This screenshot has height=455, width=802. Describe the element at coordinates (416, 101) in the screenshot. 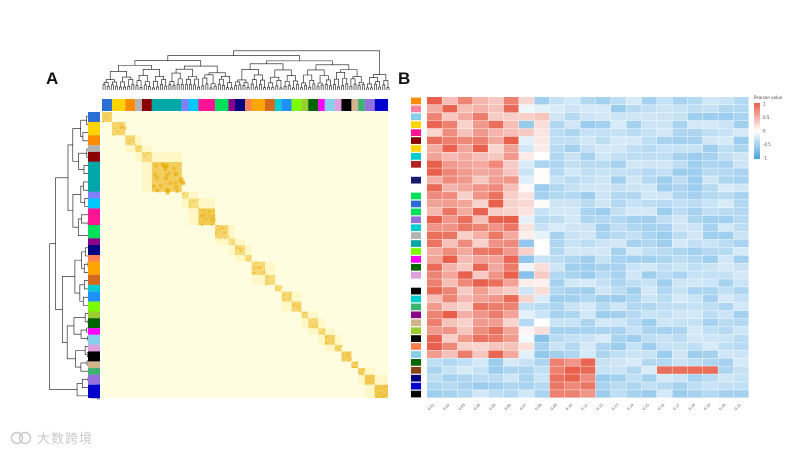

I see `row-module-swatch` at that location.